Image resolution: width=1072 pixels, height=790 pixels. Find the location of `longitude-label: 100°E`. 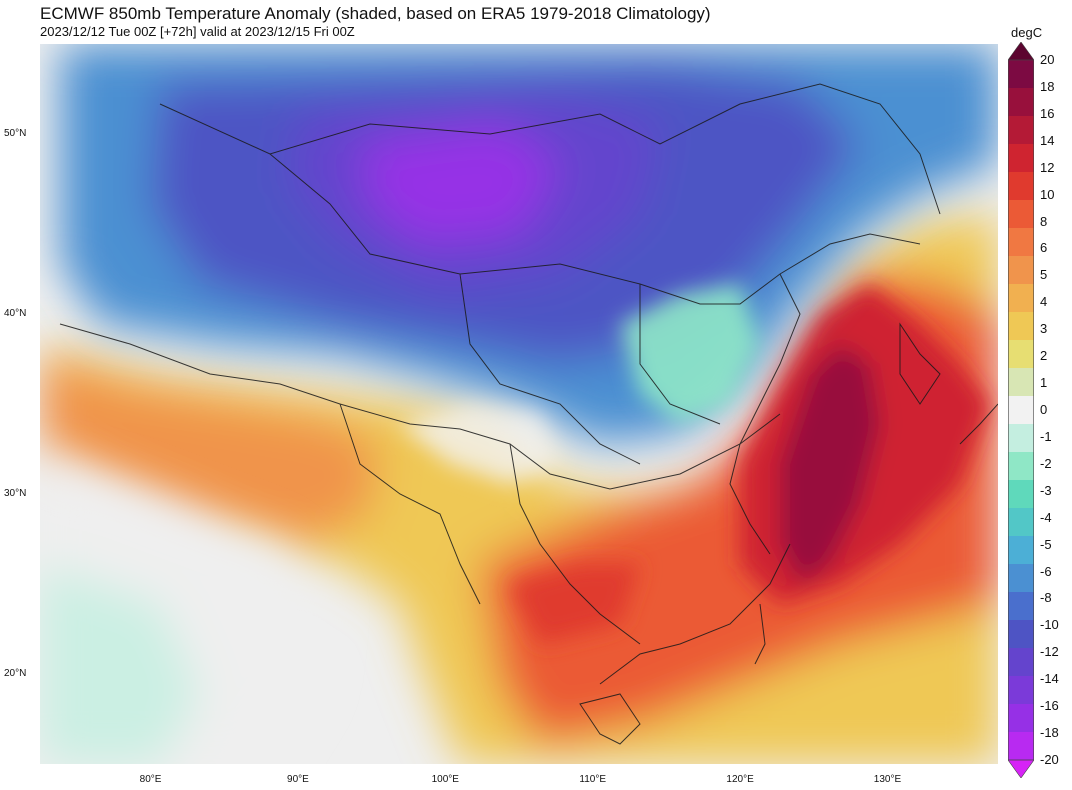

longitude-label: 100°E is located at coordinates (445, 779).